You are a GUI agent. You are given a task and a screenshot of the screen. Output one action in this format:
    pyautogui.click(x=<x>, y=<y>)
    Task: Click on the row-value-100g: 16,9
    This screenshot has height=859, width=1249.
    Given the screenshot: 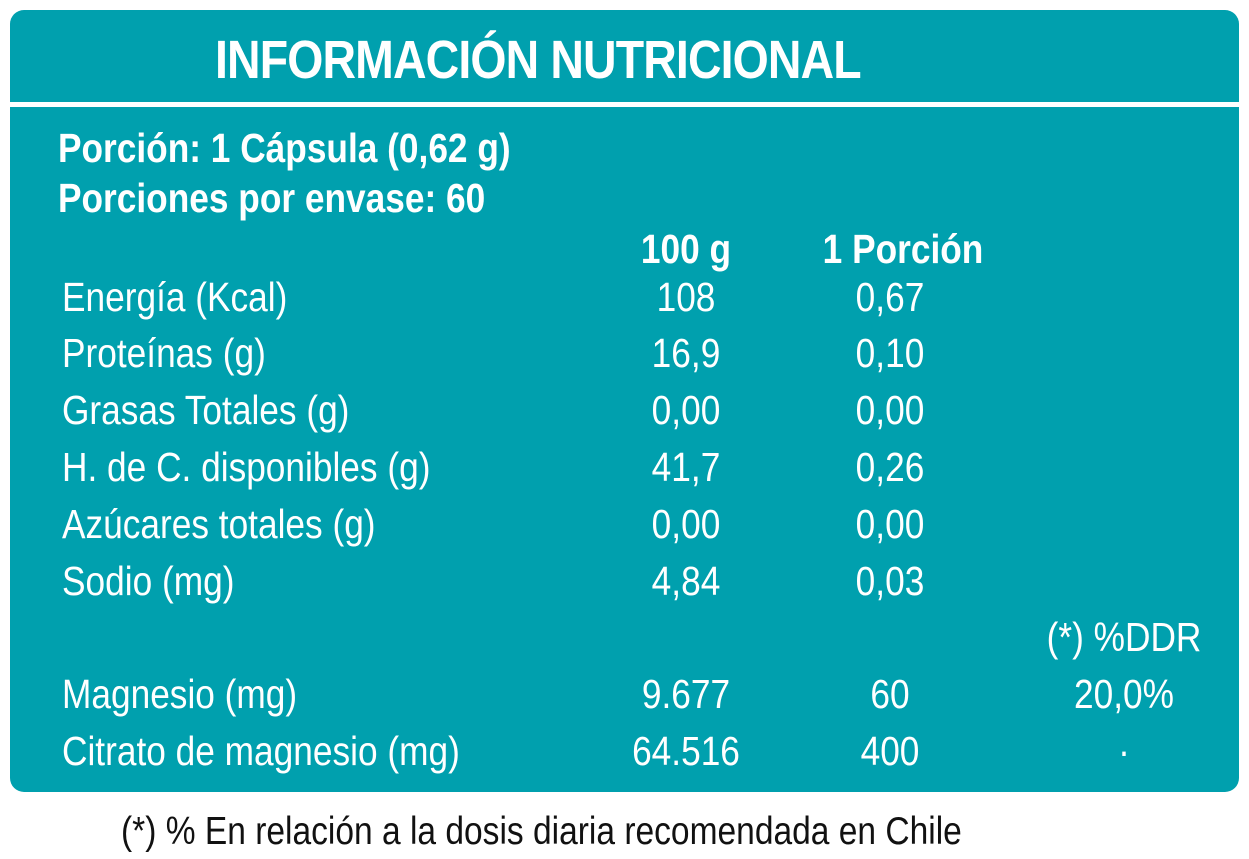 What is the action you would take?
    pyautogui.click(x=686, y=353)
    